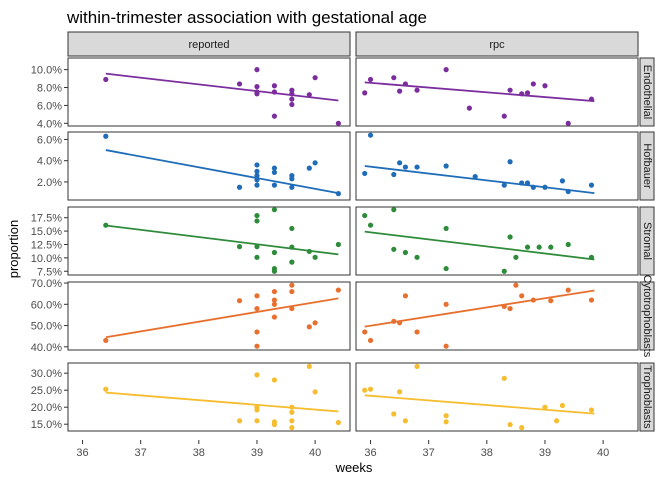  I want to click on y-tick-label: 60.0%, so click(46, 305).